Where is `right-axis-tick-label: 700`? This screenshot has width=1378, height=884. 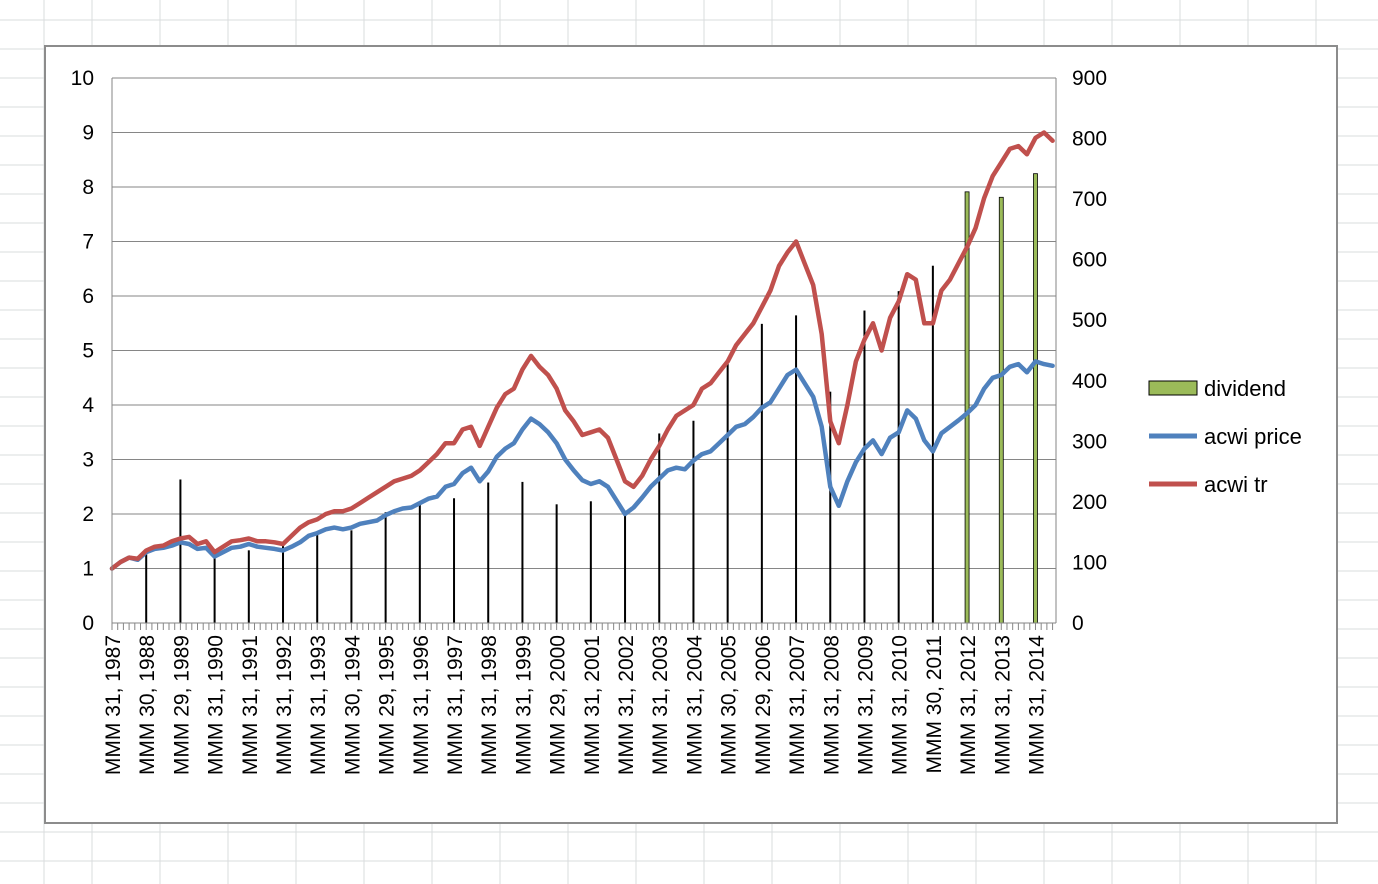 right-axis-tick-label: 700 is located at coordinates (1089, 199).